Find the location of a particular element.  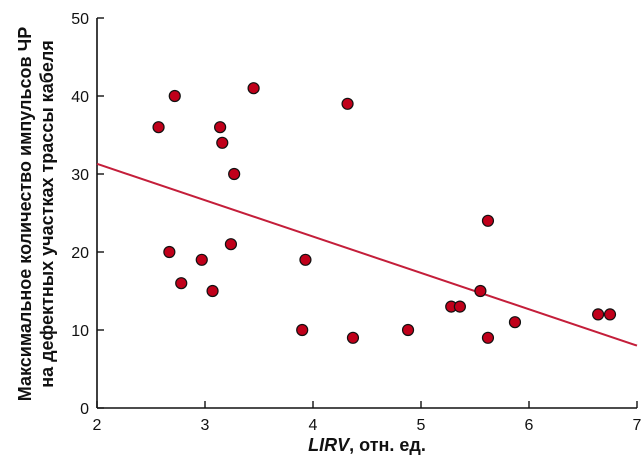

y-tick-label: 10 is located at coordinates (80, 331).